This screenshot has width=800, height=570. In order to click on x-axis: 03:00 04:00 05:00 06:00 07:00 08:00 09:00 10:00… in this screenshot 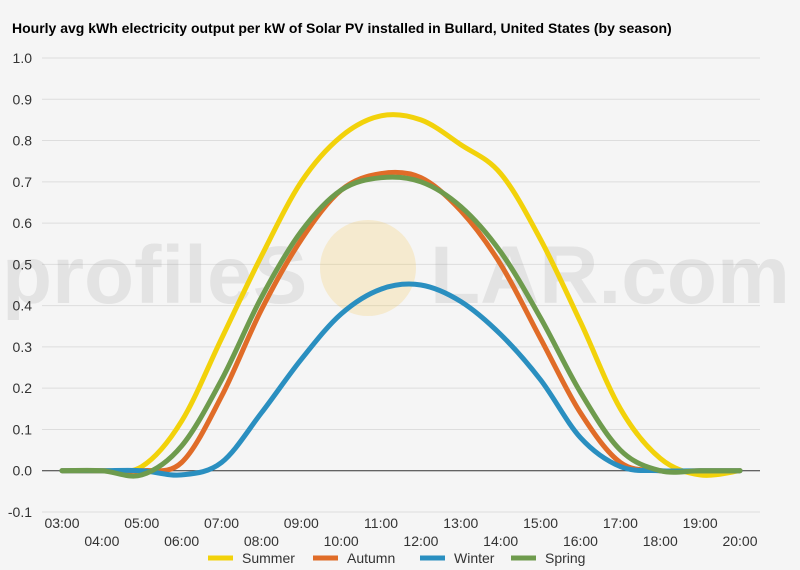, I will do `click(400, 532)`.